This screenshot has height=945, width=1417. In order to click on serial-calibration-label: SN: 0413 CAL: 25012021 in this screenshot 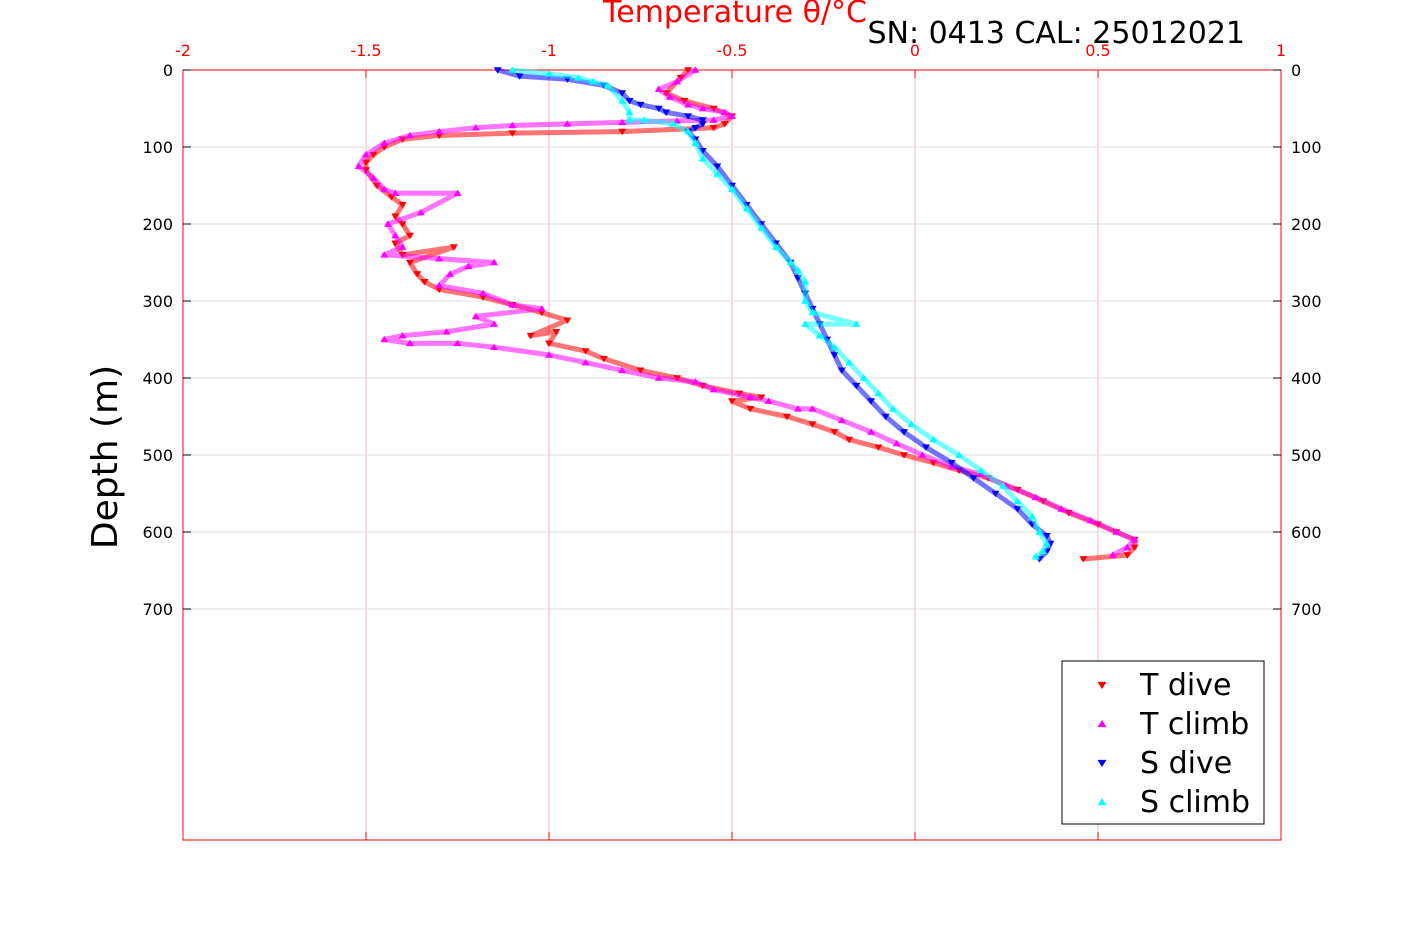, I will do `click(1056, 33)`.